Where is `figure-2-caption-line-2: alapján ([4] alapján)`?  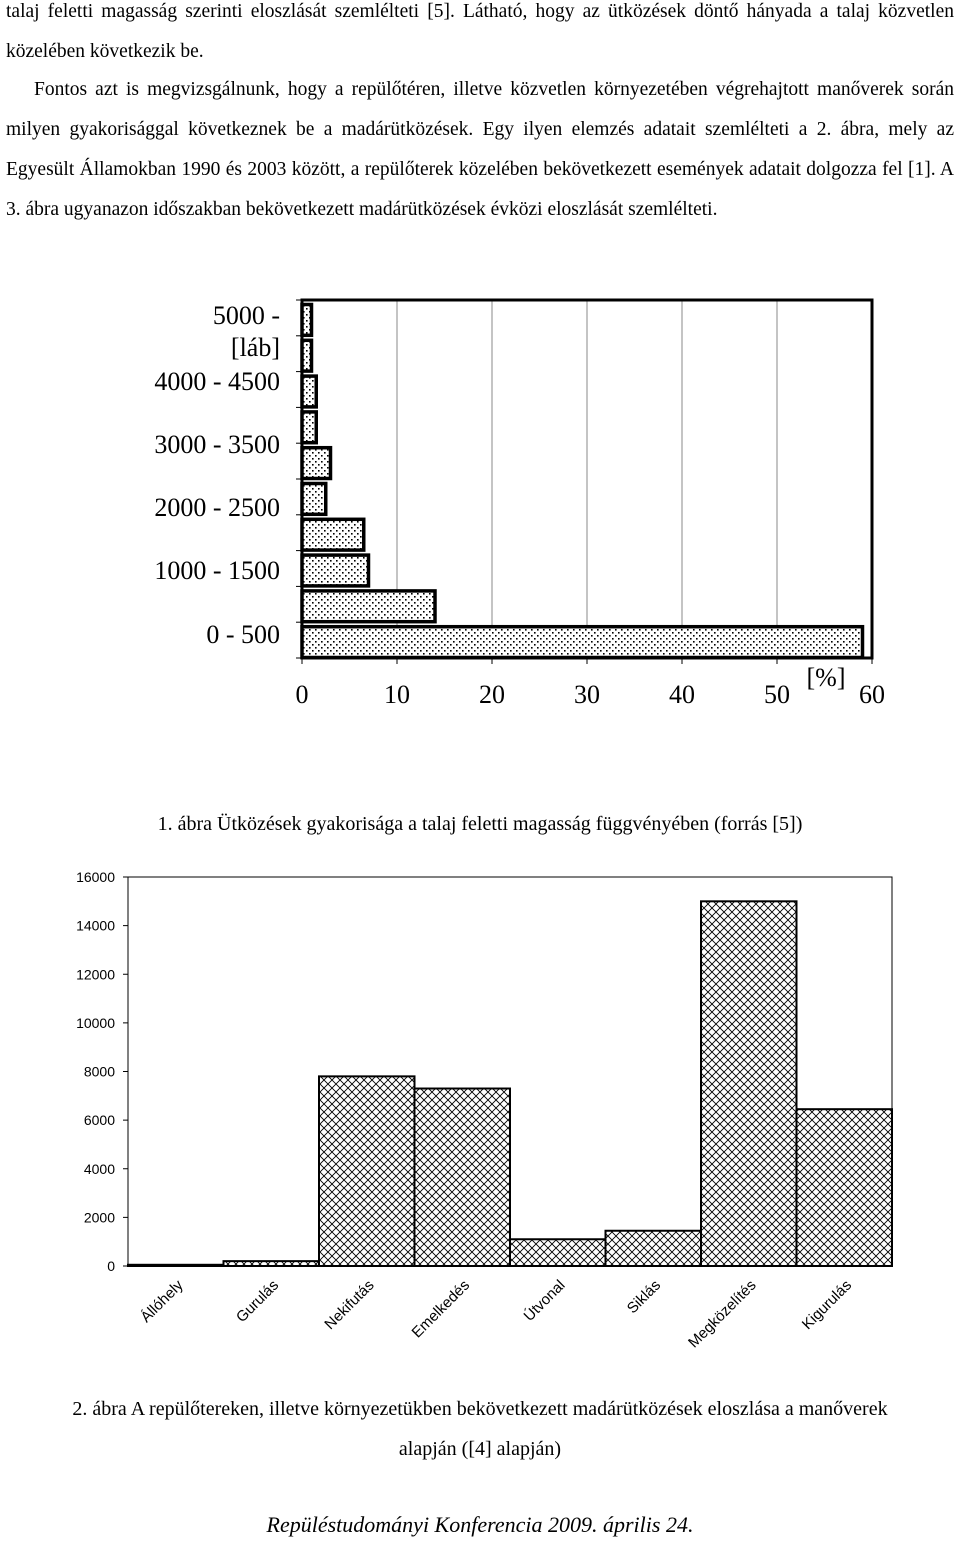
figure-2-caption-line-2: alapján ([4] alapján) is located at coordinates (480, 1449).